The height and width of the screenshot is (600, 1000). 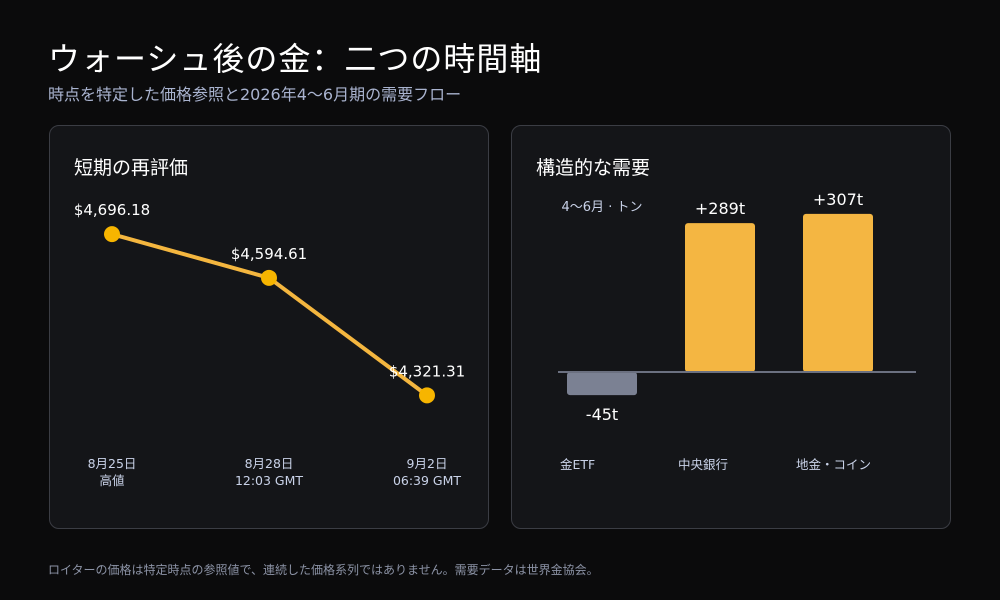 What do you see at coordinates (838, 199) in the screenshot?
I see `demand-data-label: +307t` at bounding box center [838, 199].